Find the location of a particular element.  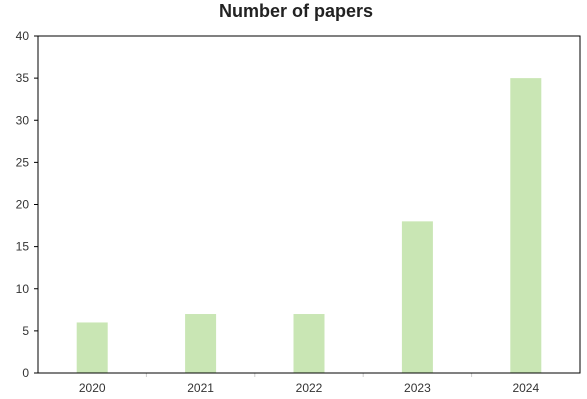

y-tick-label: 15 is located at coordinates (23, 247).